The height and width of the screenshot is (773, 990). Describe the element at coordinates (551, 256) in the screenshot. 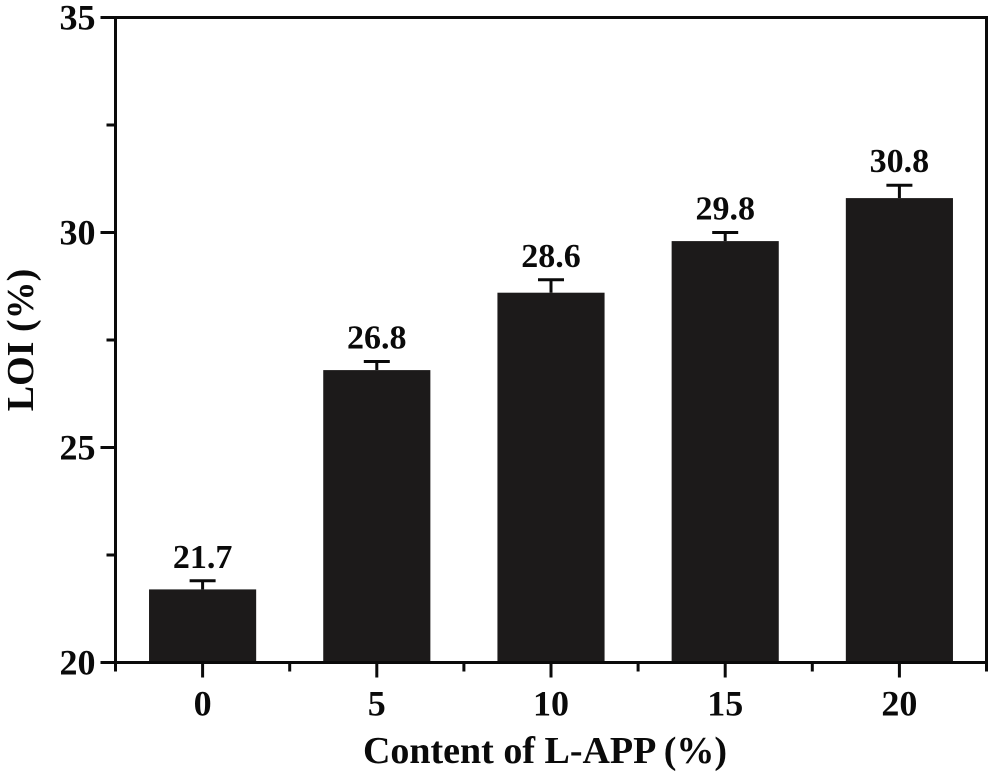

I see `bar-value-label: 28.6` at that location.